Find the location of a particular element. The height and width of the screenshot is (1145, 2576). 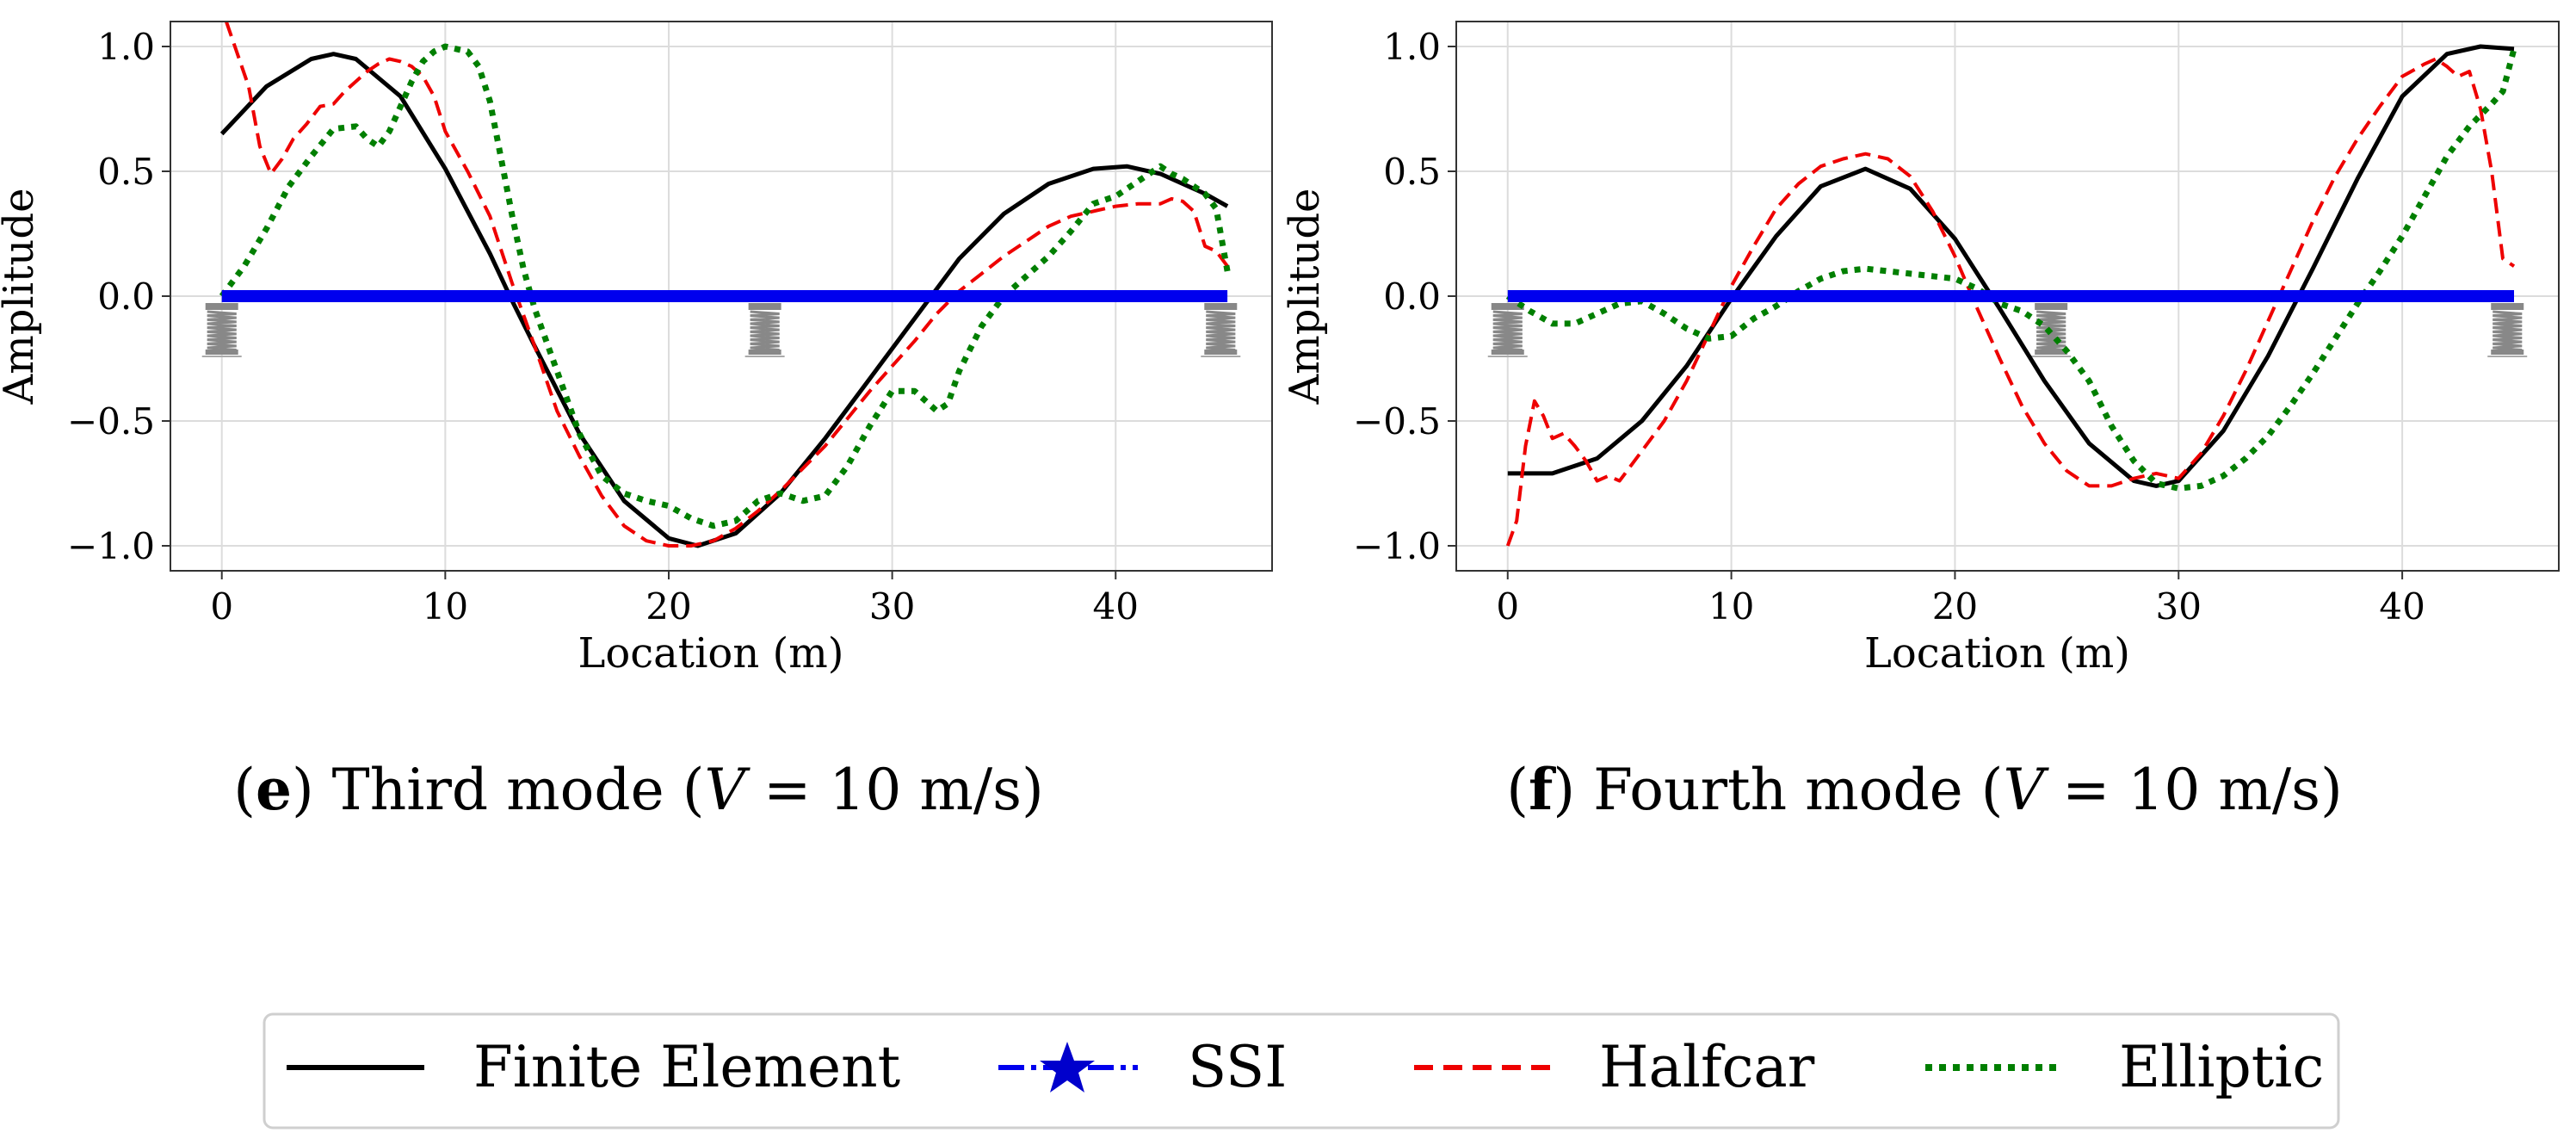

panel-caption: (f) Fourth mode (V = 10 m/s) is located at coordinates (1924, 789).